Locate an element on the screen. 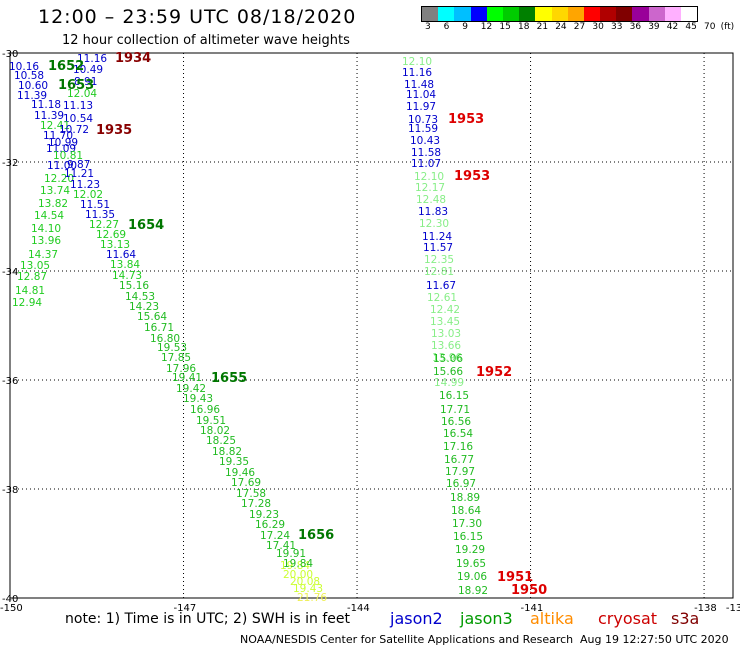 This screenshot has height=650, width=740. swh-label-track2: 15.66 is located at coordinates (448, 372).